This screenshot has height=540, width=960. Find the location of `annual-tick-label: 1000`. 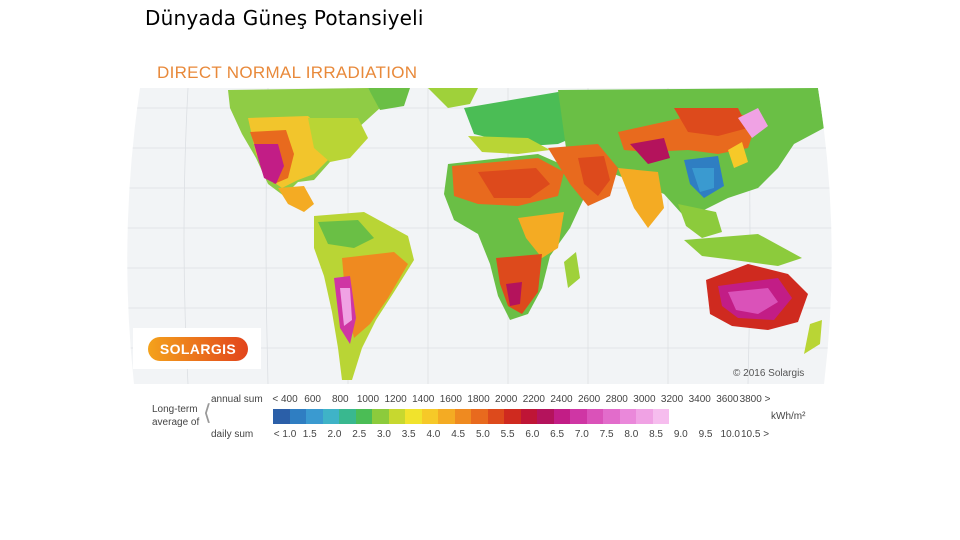

annual-tick-label: 1000 is located at coordinates (368, 399).